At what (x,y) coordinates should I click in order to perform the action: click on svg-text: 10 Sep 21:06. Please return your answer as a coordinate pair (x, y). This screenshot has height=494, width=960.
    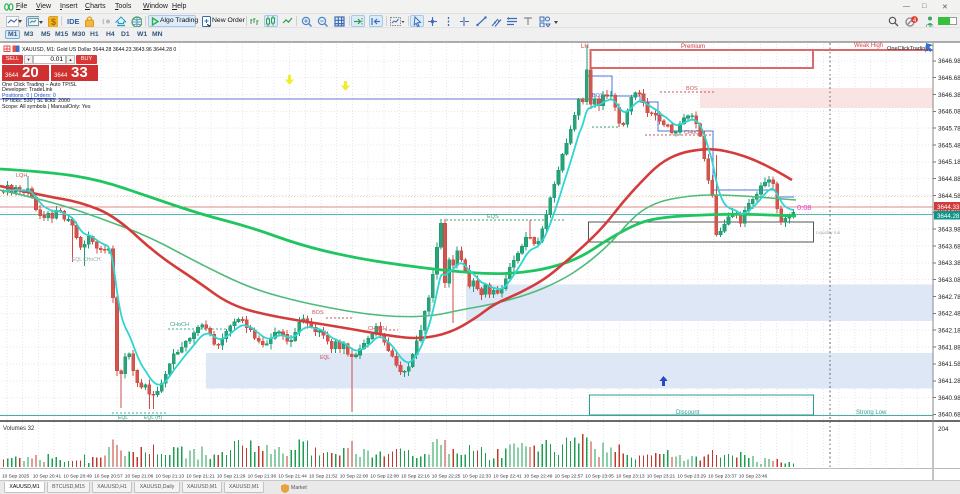
    Looking at the image, I should click on (139, 477).